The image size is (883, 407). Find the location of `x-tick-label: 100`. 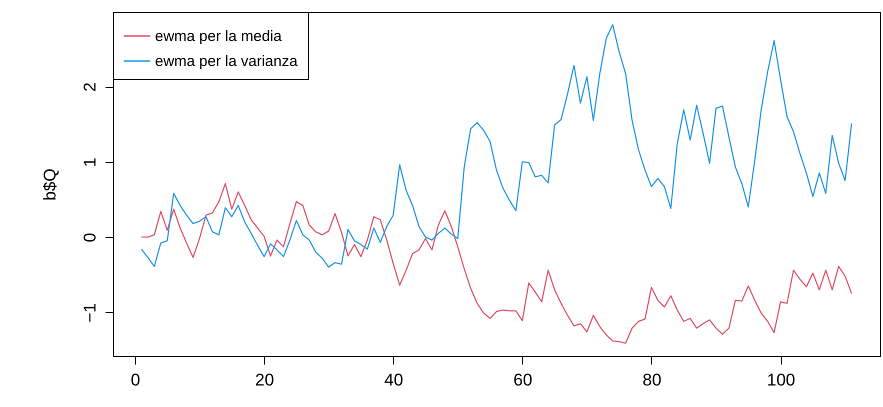

x-tick-label: 100 is located at coordinates (781, 380).